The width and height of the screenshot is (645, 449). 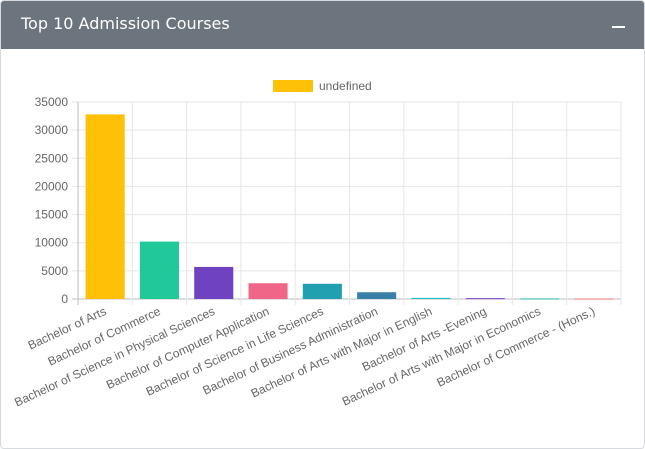 What do you see at coordinates (619, 25) in the screenshot?
I see `minus-icon` at bounding box center [619, 25].